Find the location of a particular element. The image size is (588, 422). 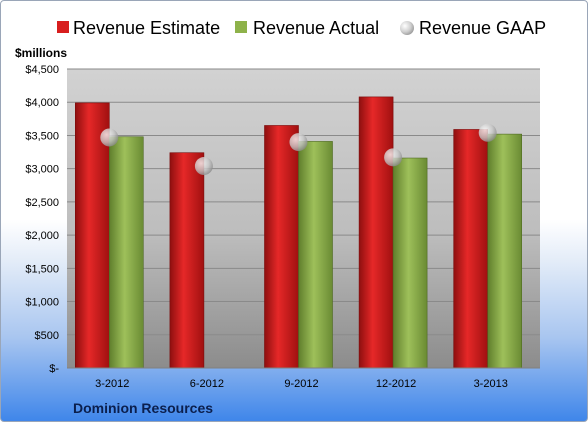

x-tick-label: 9-2012 is located at coordinates (301, 384).